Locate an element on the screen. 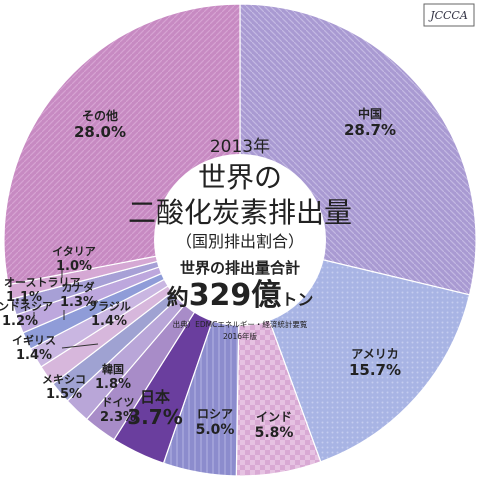 The height and width of the screenshot is (480, 480). slice-label-8: メキシコ is located at coordinates (64, 379).